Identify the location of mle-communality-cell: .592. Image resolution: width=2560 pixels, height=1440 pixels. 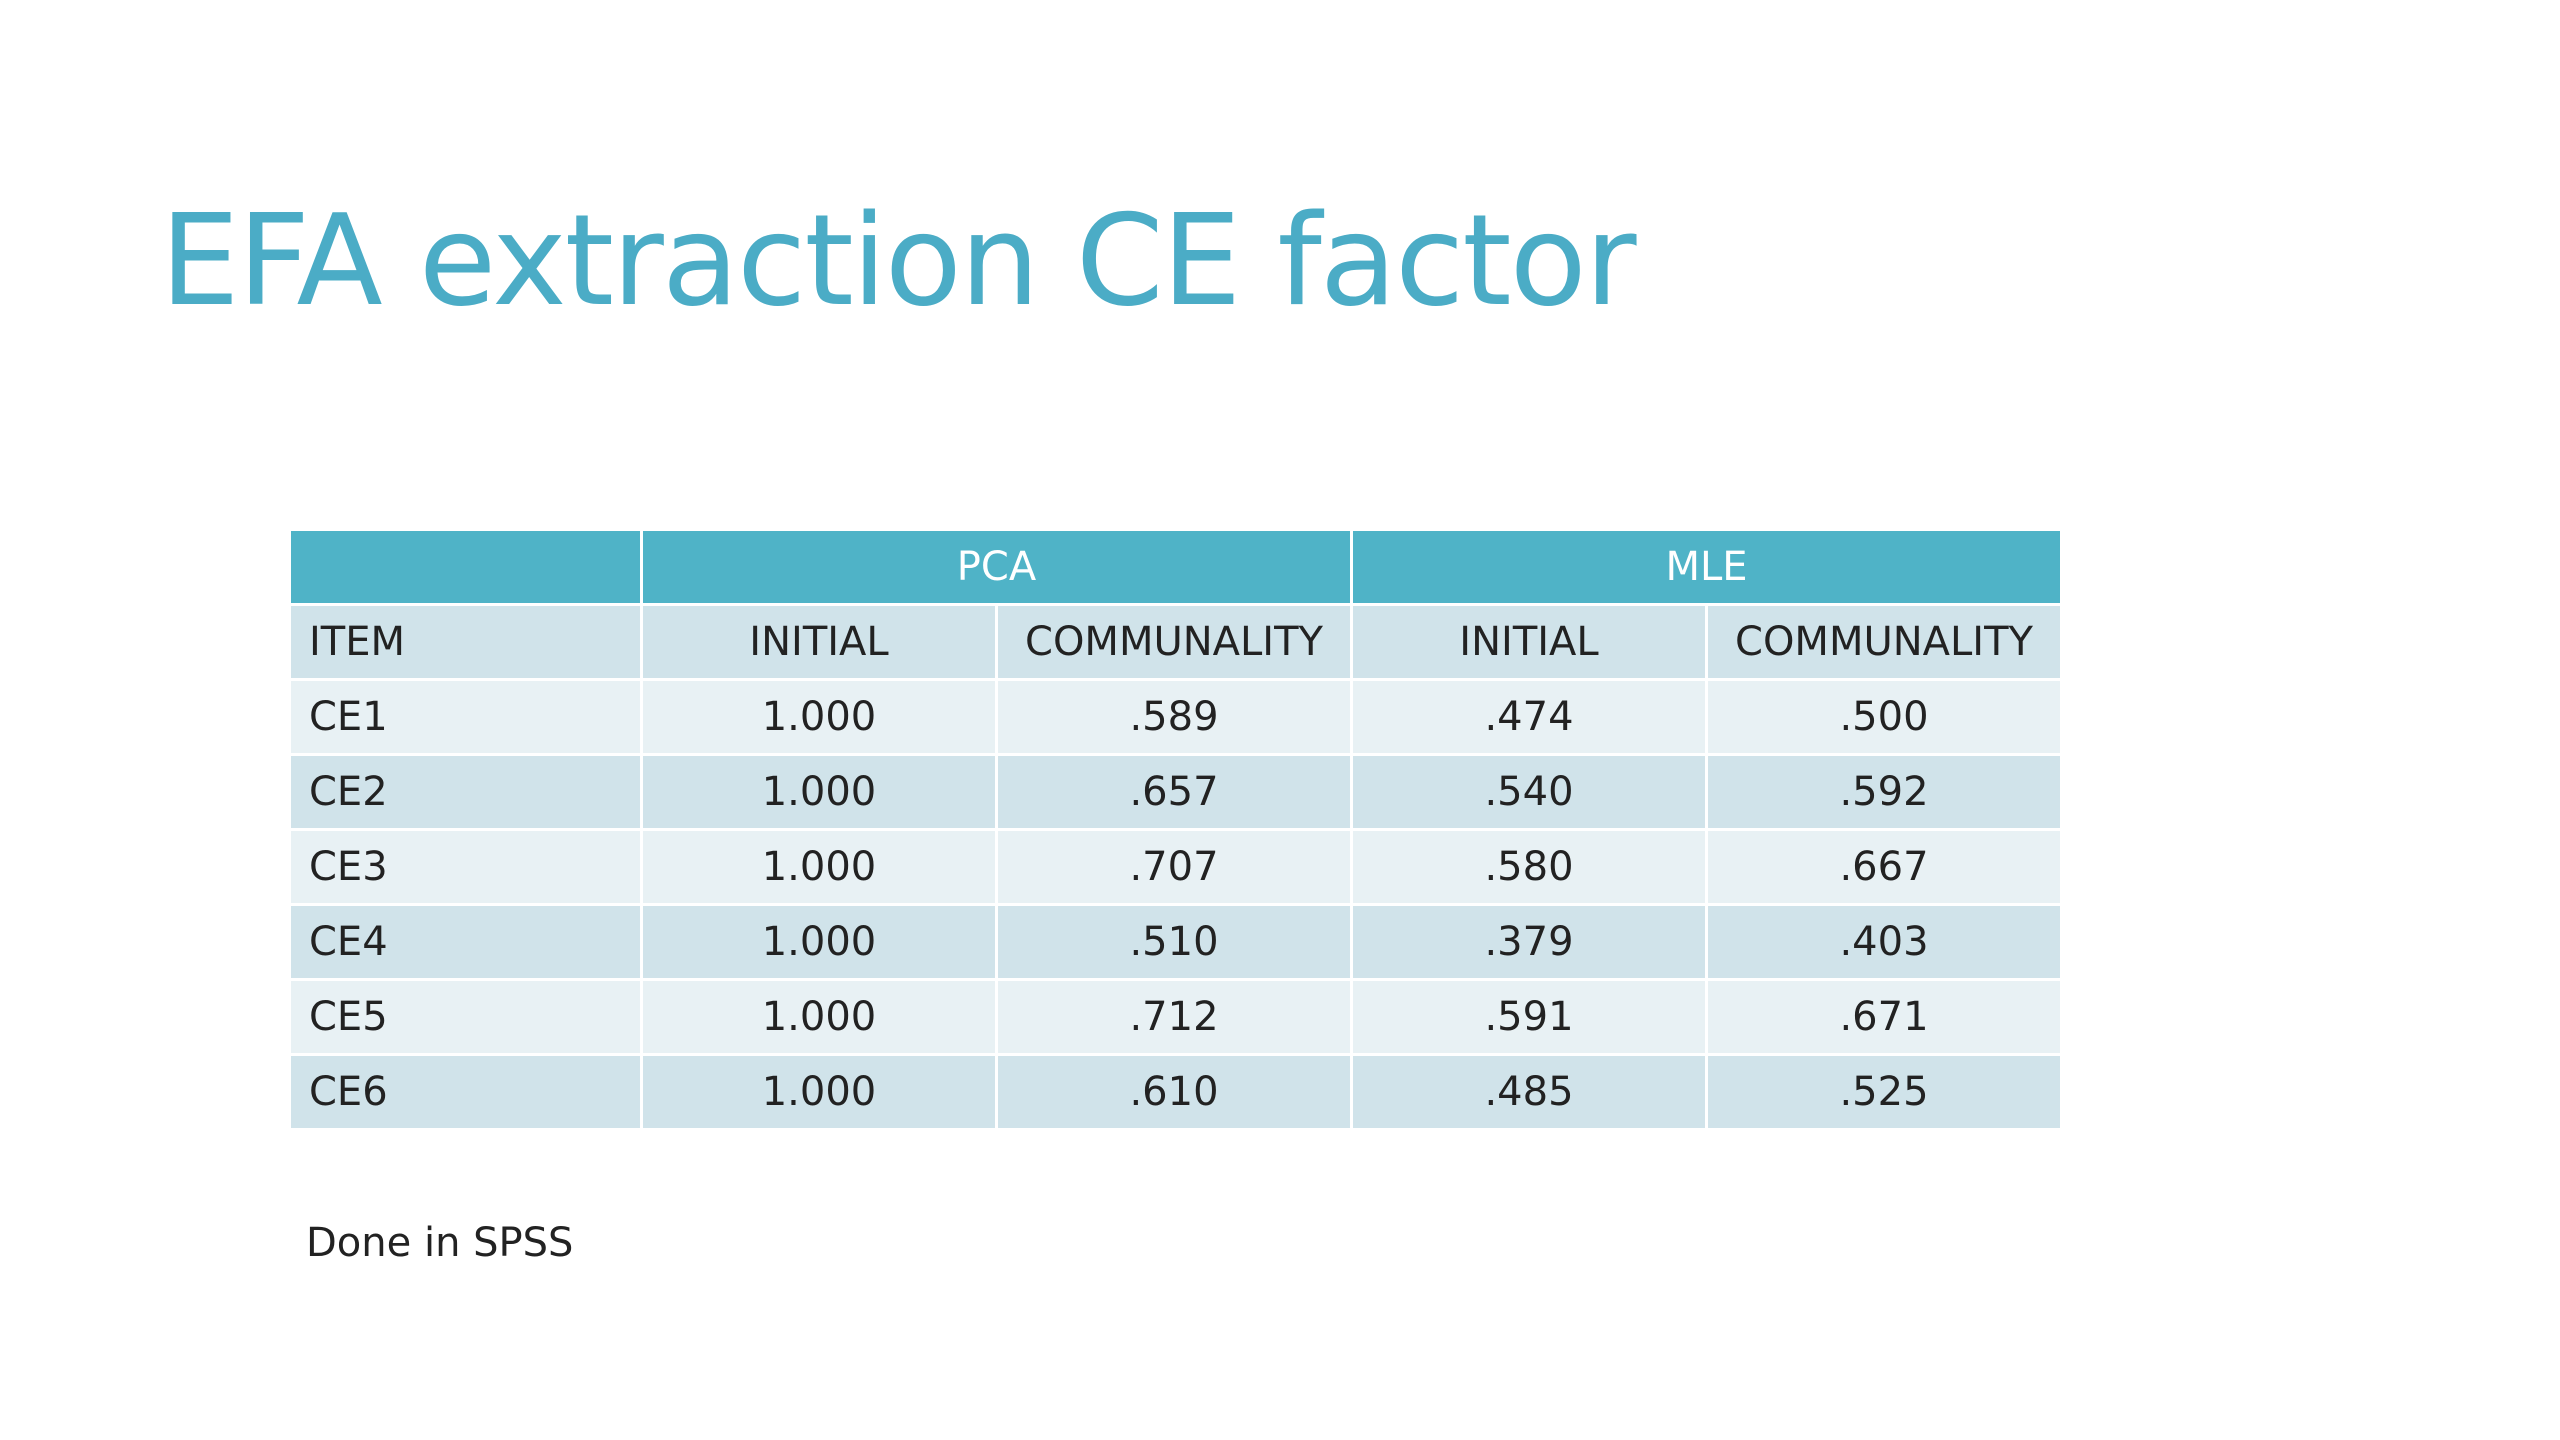
(1884, 792).